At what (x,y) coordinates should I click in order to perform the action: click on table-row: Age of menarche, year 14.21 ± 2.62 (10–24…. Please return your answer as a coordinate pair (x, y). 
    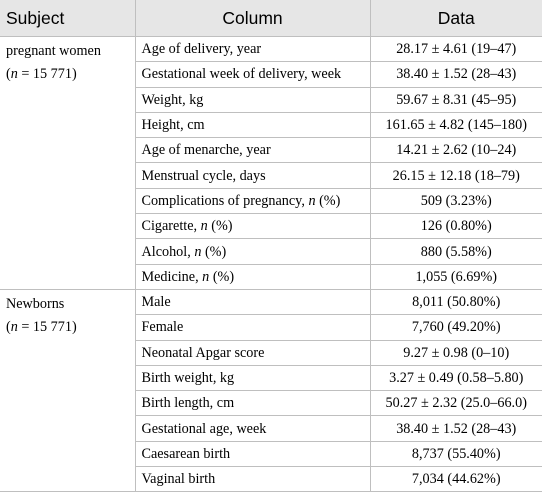
    Looking at the image, I should click on (271, 150).